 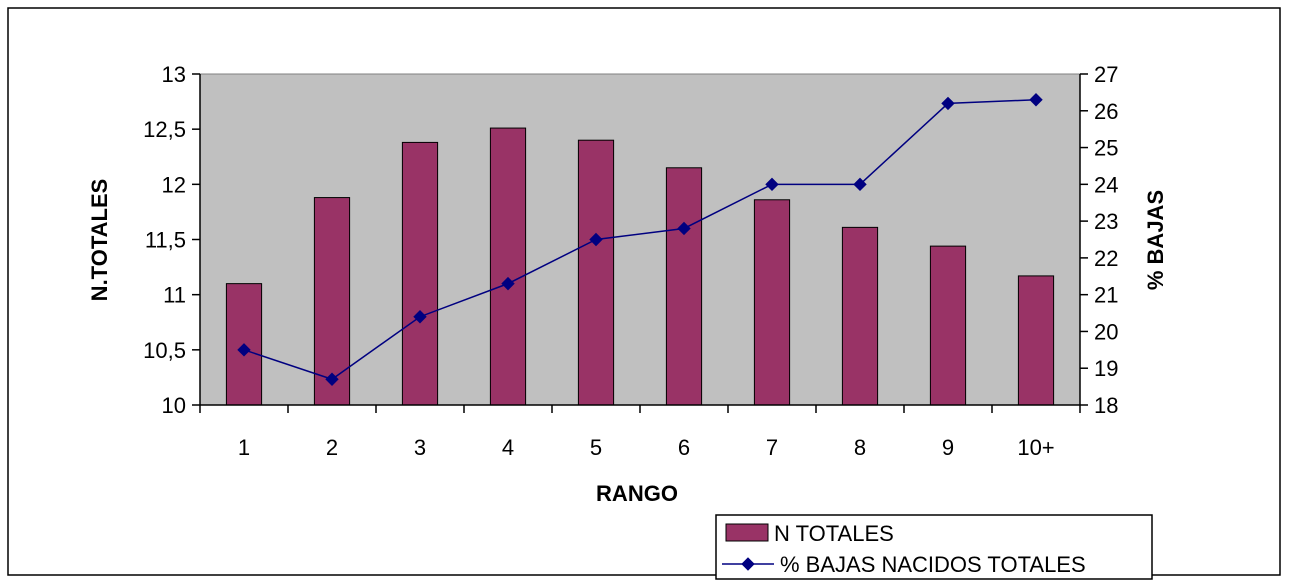 What do you see at coordinates (164, 129) in the screenshot?
I see `left-axis-tick-label: 12,5` at bounding box center [164, 129].